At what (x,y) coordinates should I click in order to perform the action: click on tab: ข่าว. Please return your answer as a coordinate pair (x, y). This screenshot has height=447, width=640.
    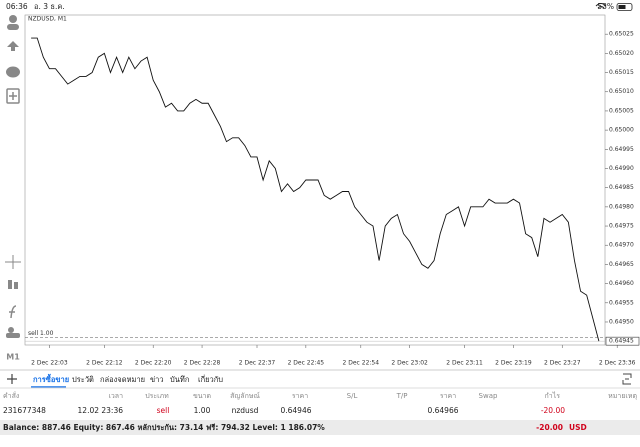
    Looking at the image, I should click on (157, 379).